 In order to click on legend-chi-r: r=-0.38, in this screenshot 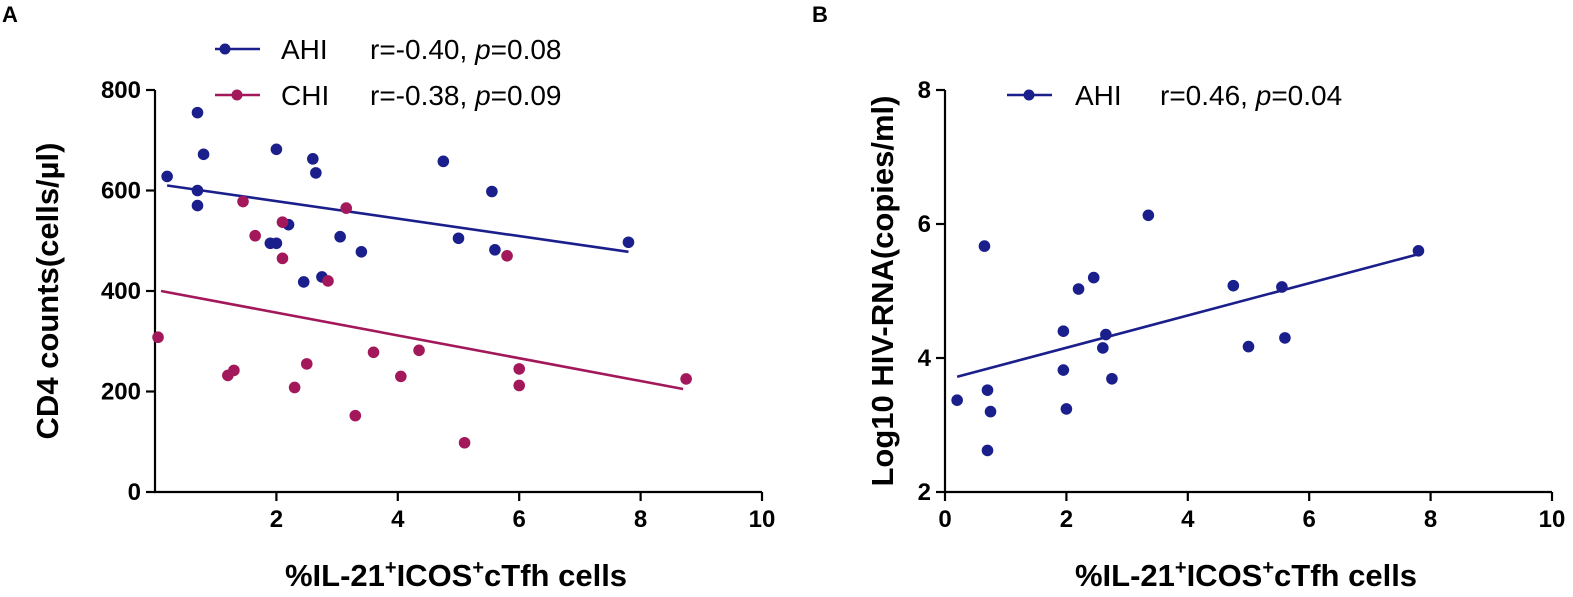, I will do `click(422, 95)`.